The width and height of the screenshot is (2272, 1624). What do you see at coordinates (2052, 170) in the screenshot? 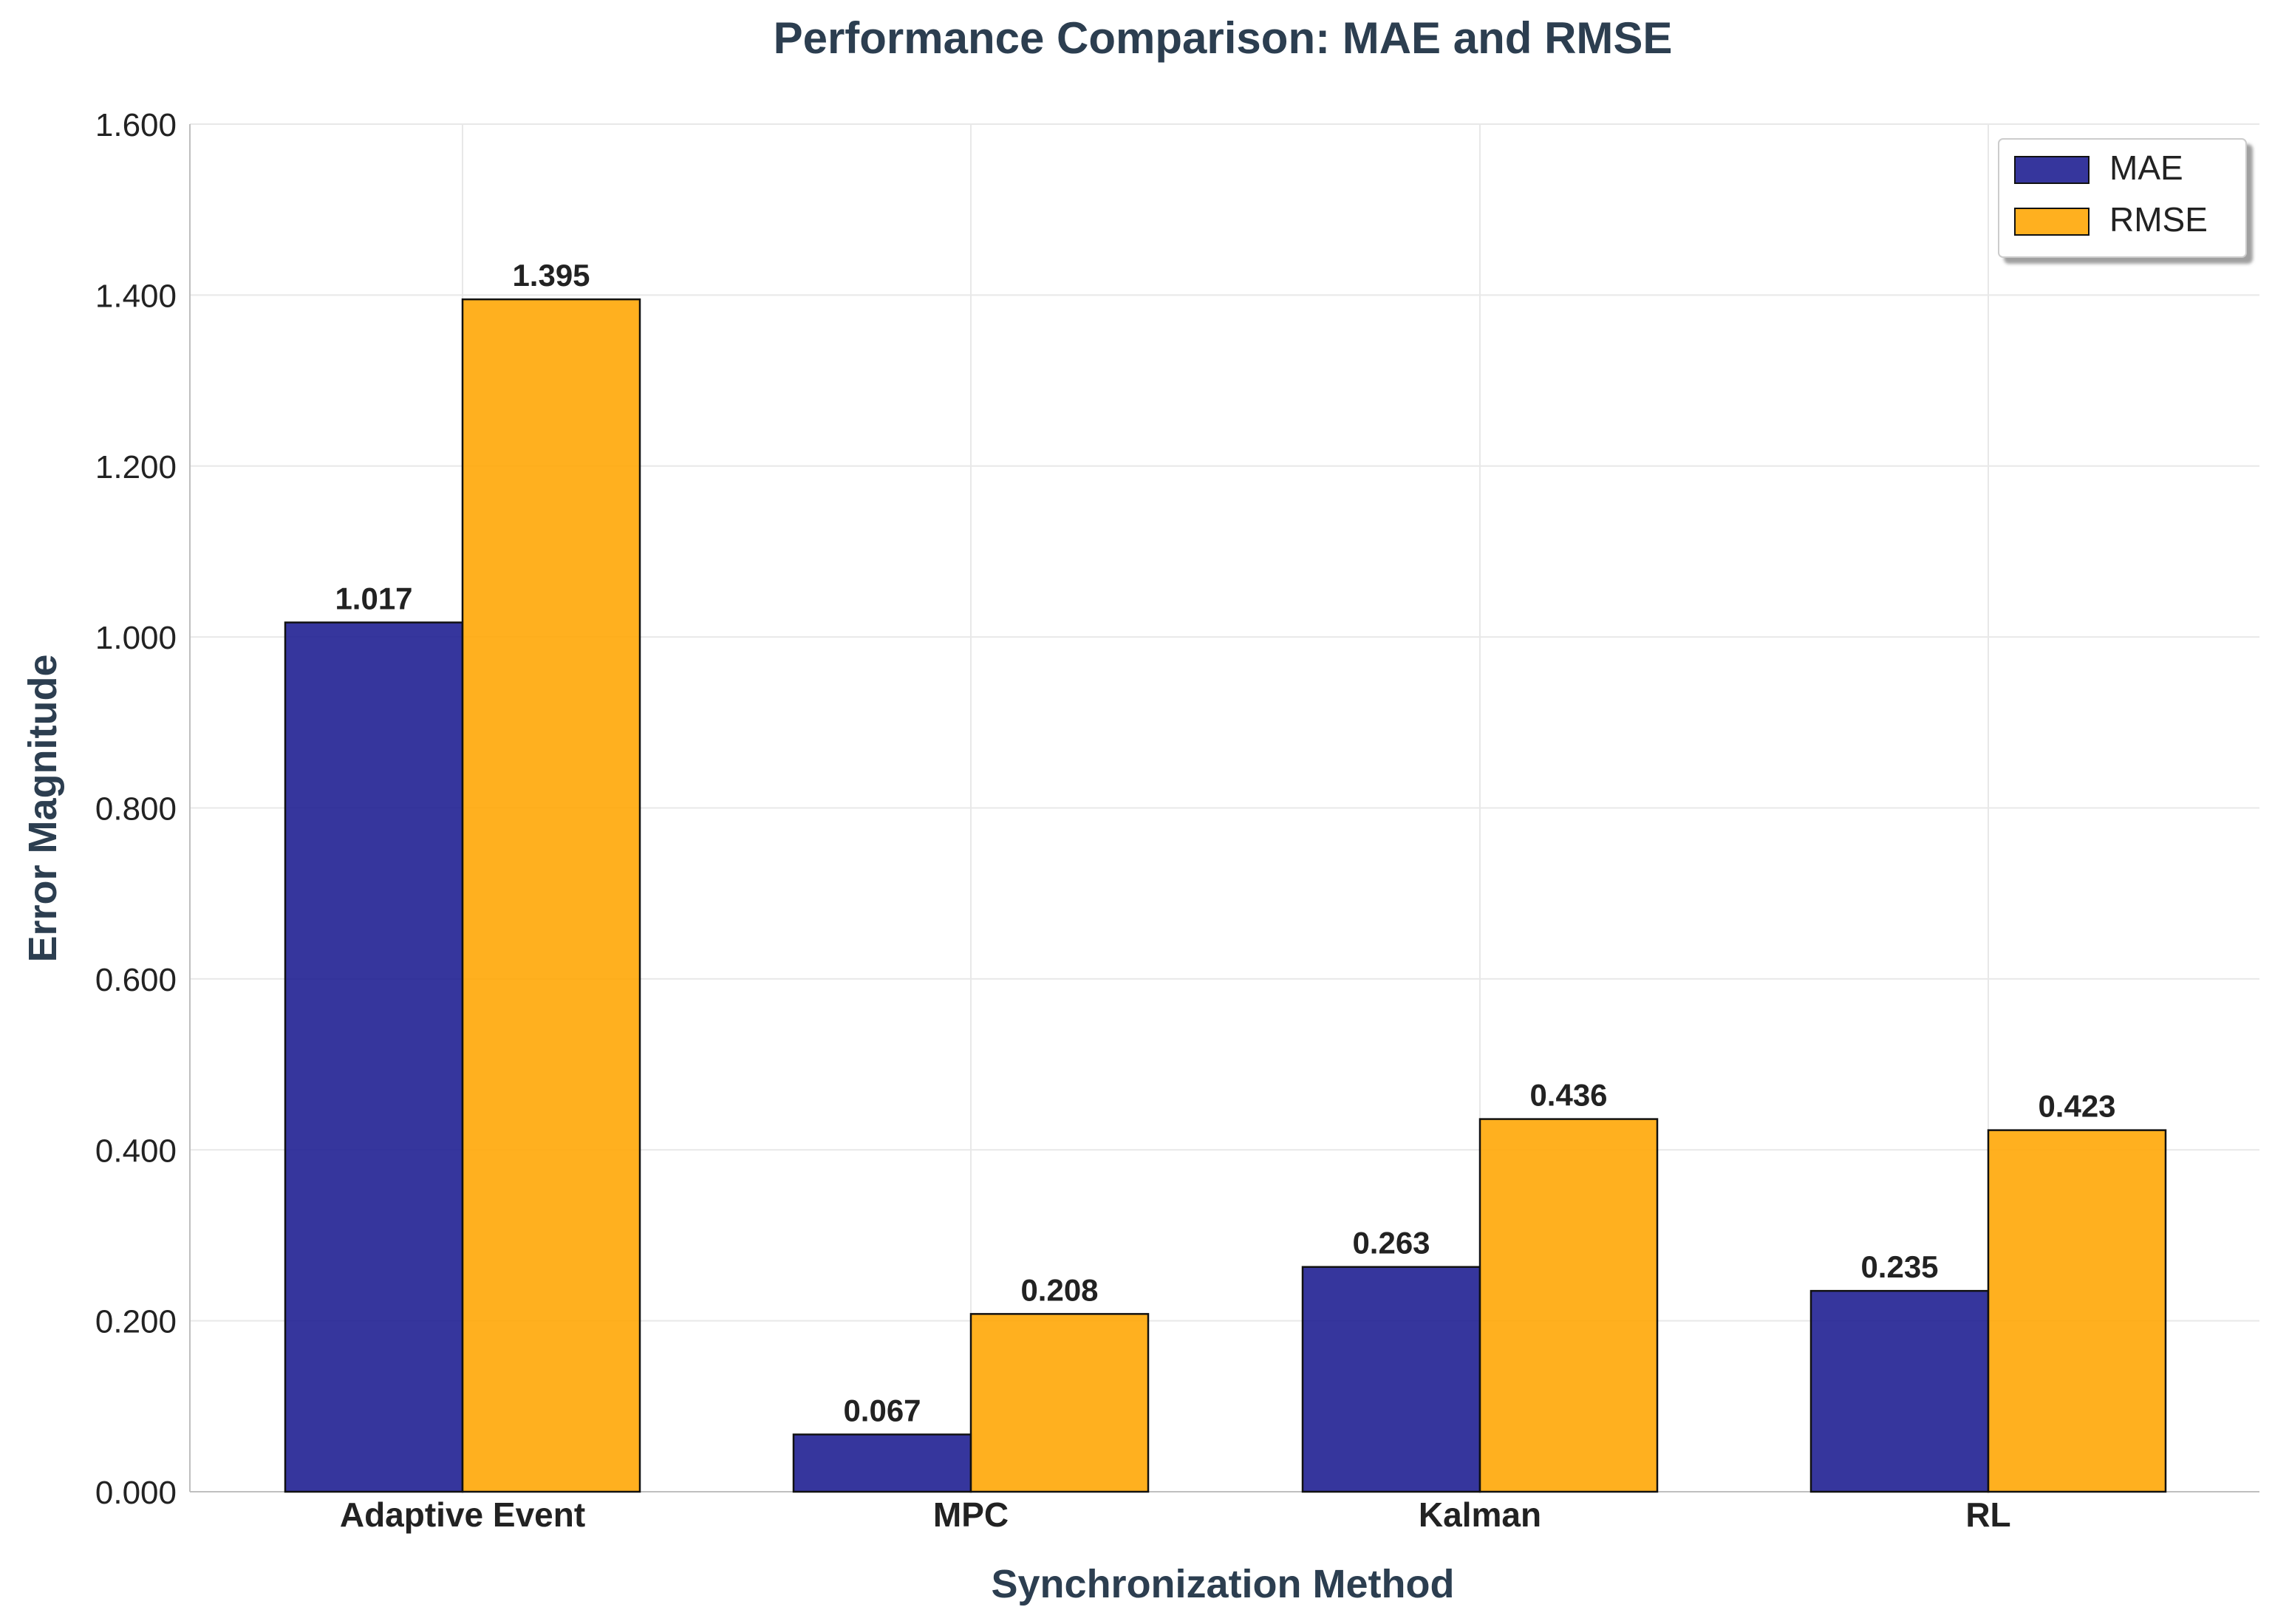
I see `legend-swatch-mae` at bounding box center [2052, 170].